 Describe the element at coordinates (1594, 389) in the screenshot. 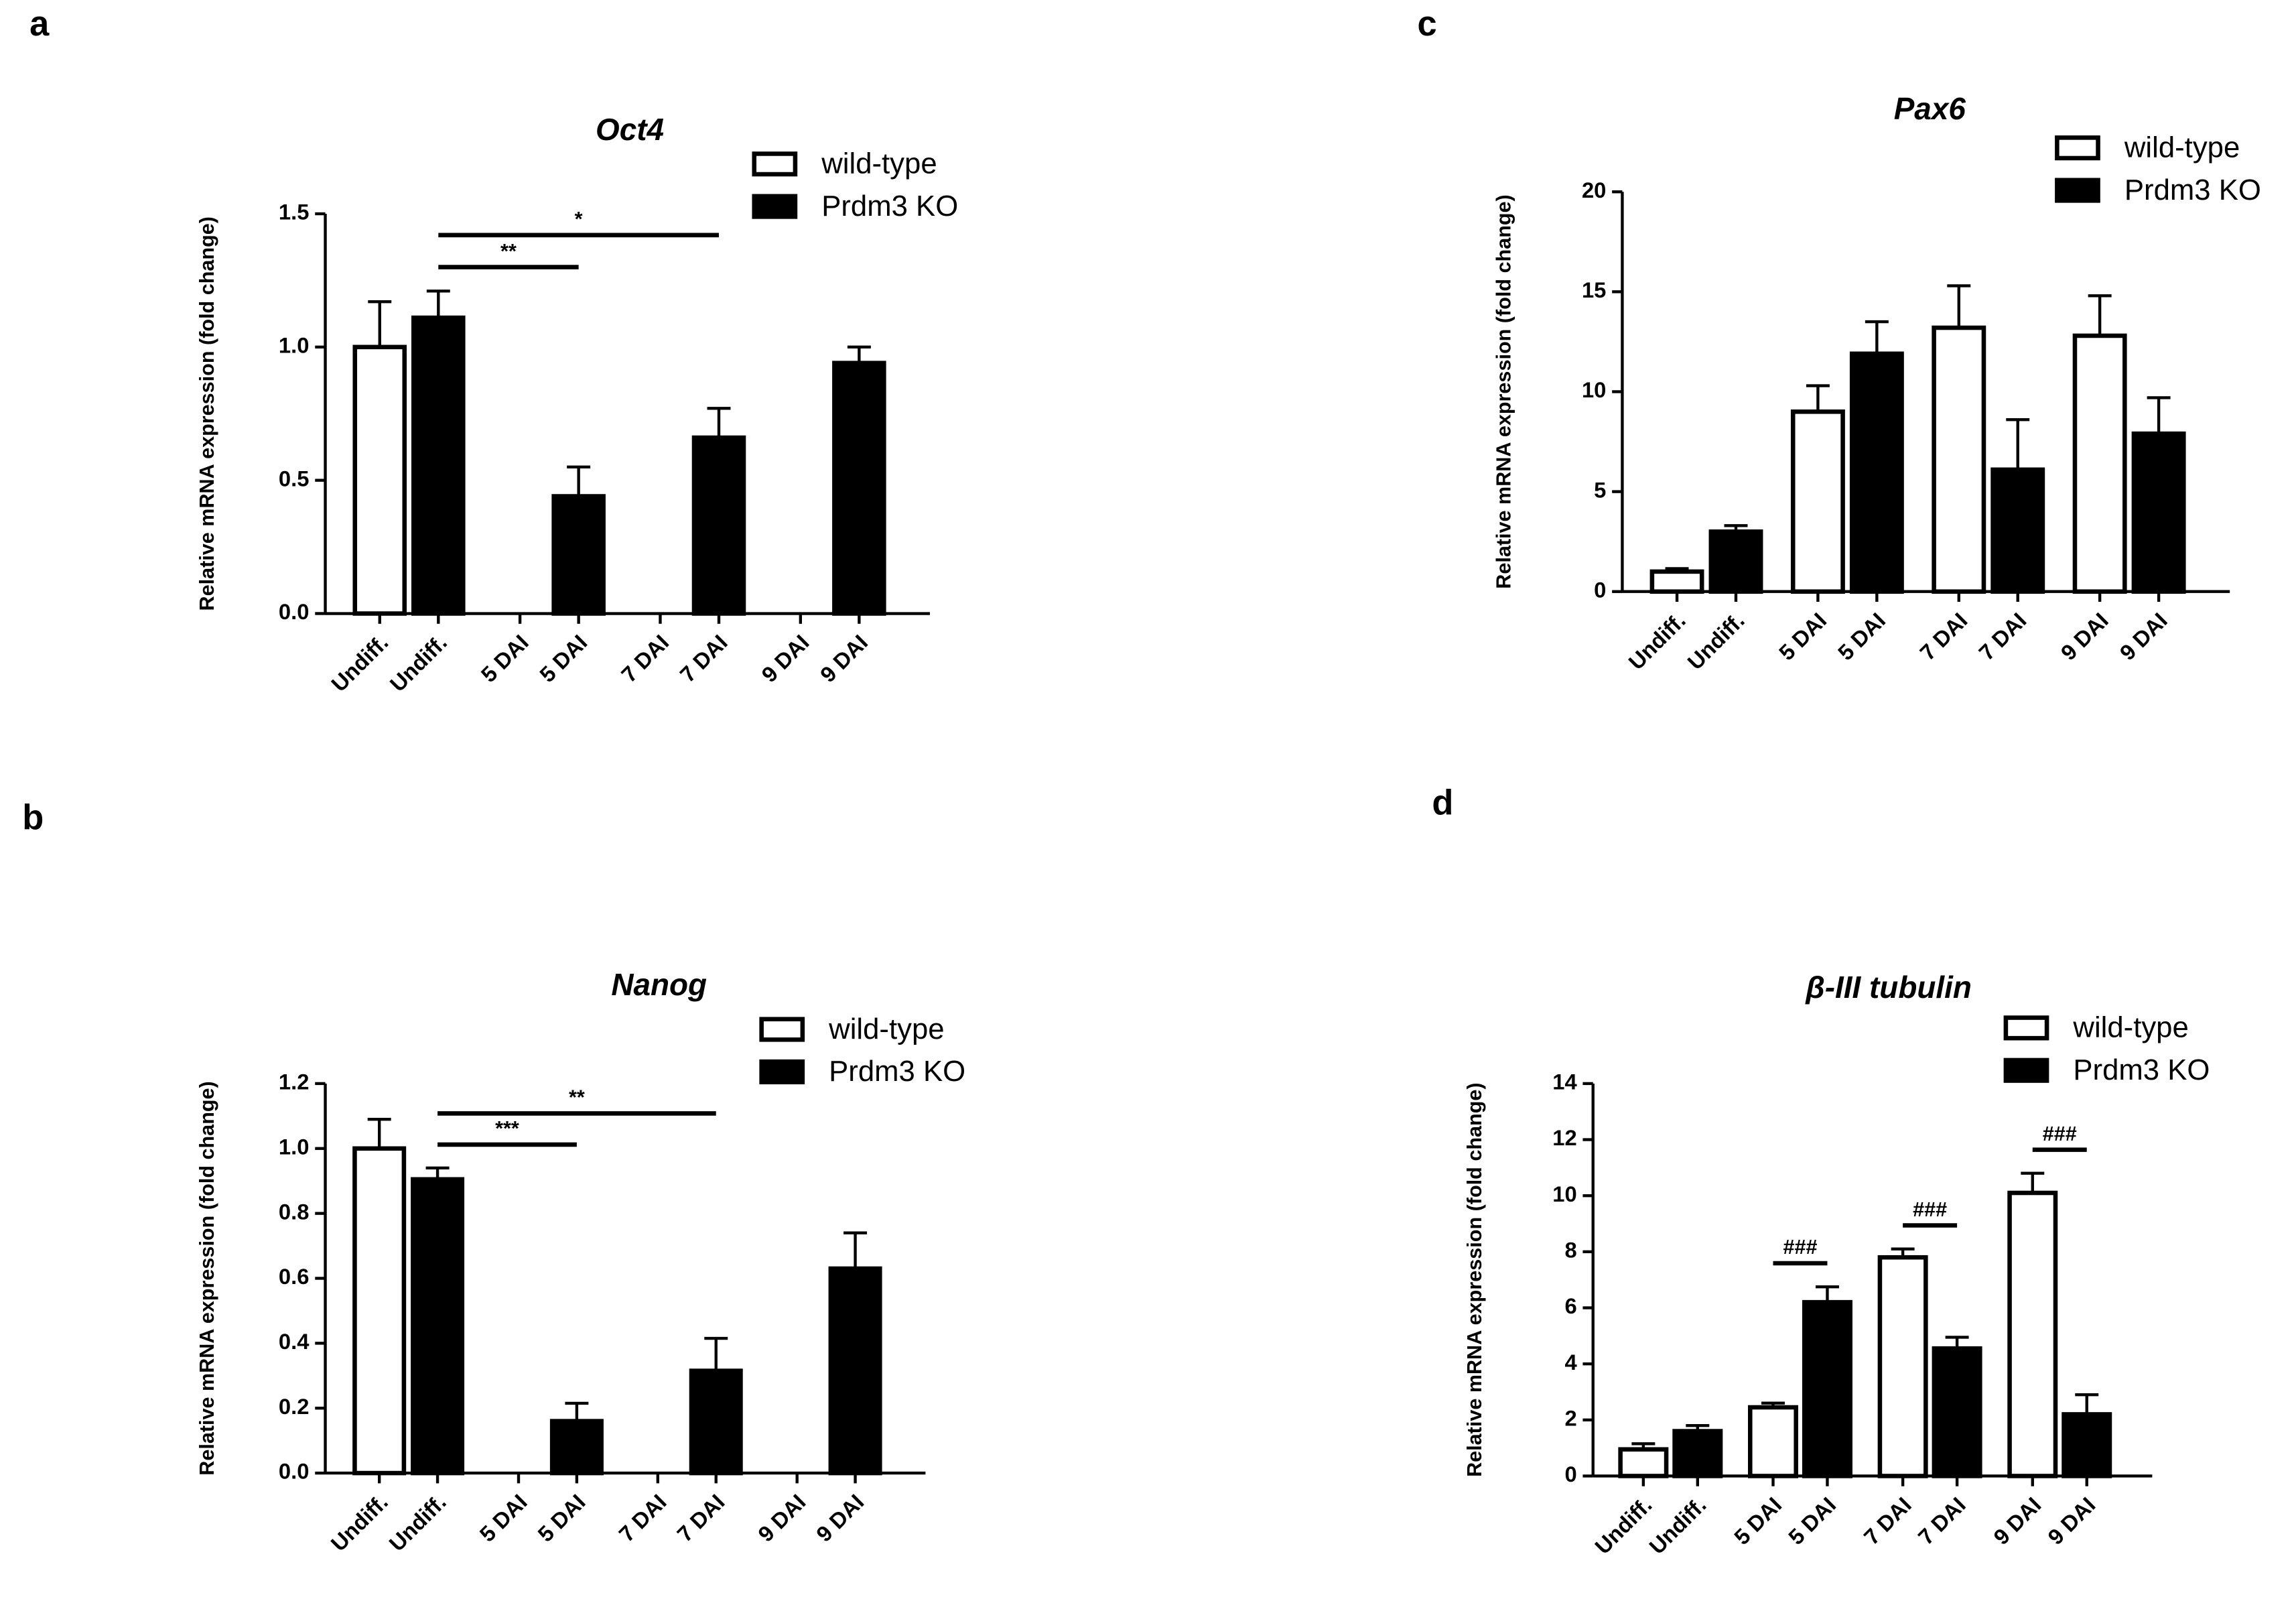

I see `y-tick-label: 10` at that location.